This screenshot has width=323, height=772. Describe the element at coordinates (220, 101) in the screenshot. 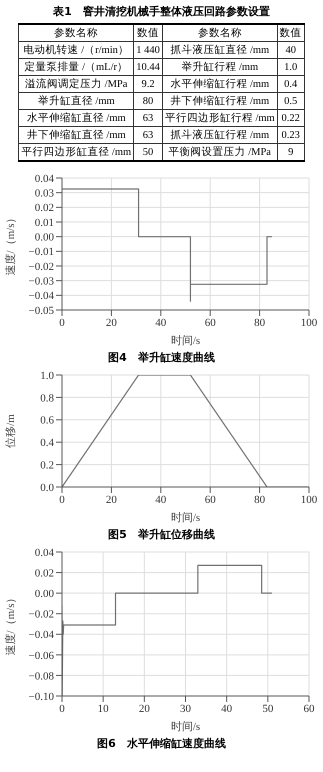

I see `text: 井下伸缩缸行程 /mm` at that location.